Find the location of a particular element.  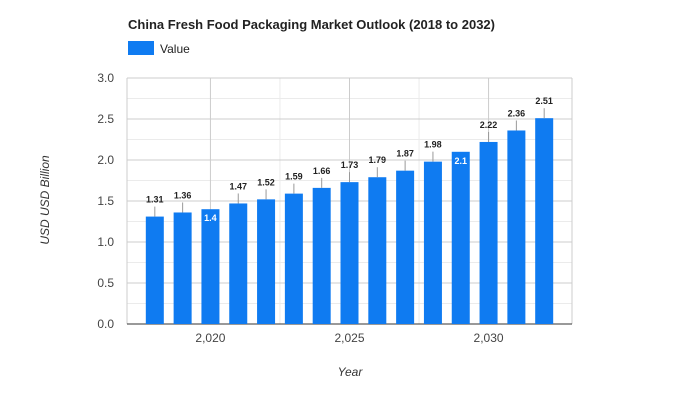

data-label: 2.36 is located at coordinates (517, 113).